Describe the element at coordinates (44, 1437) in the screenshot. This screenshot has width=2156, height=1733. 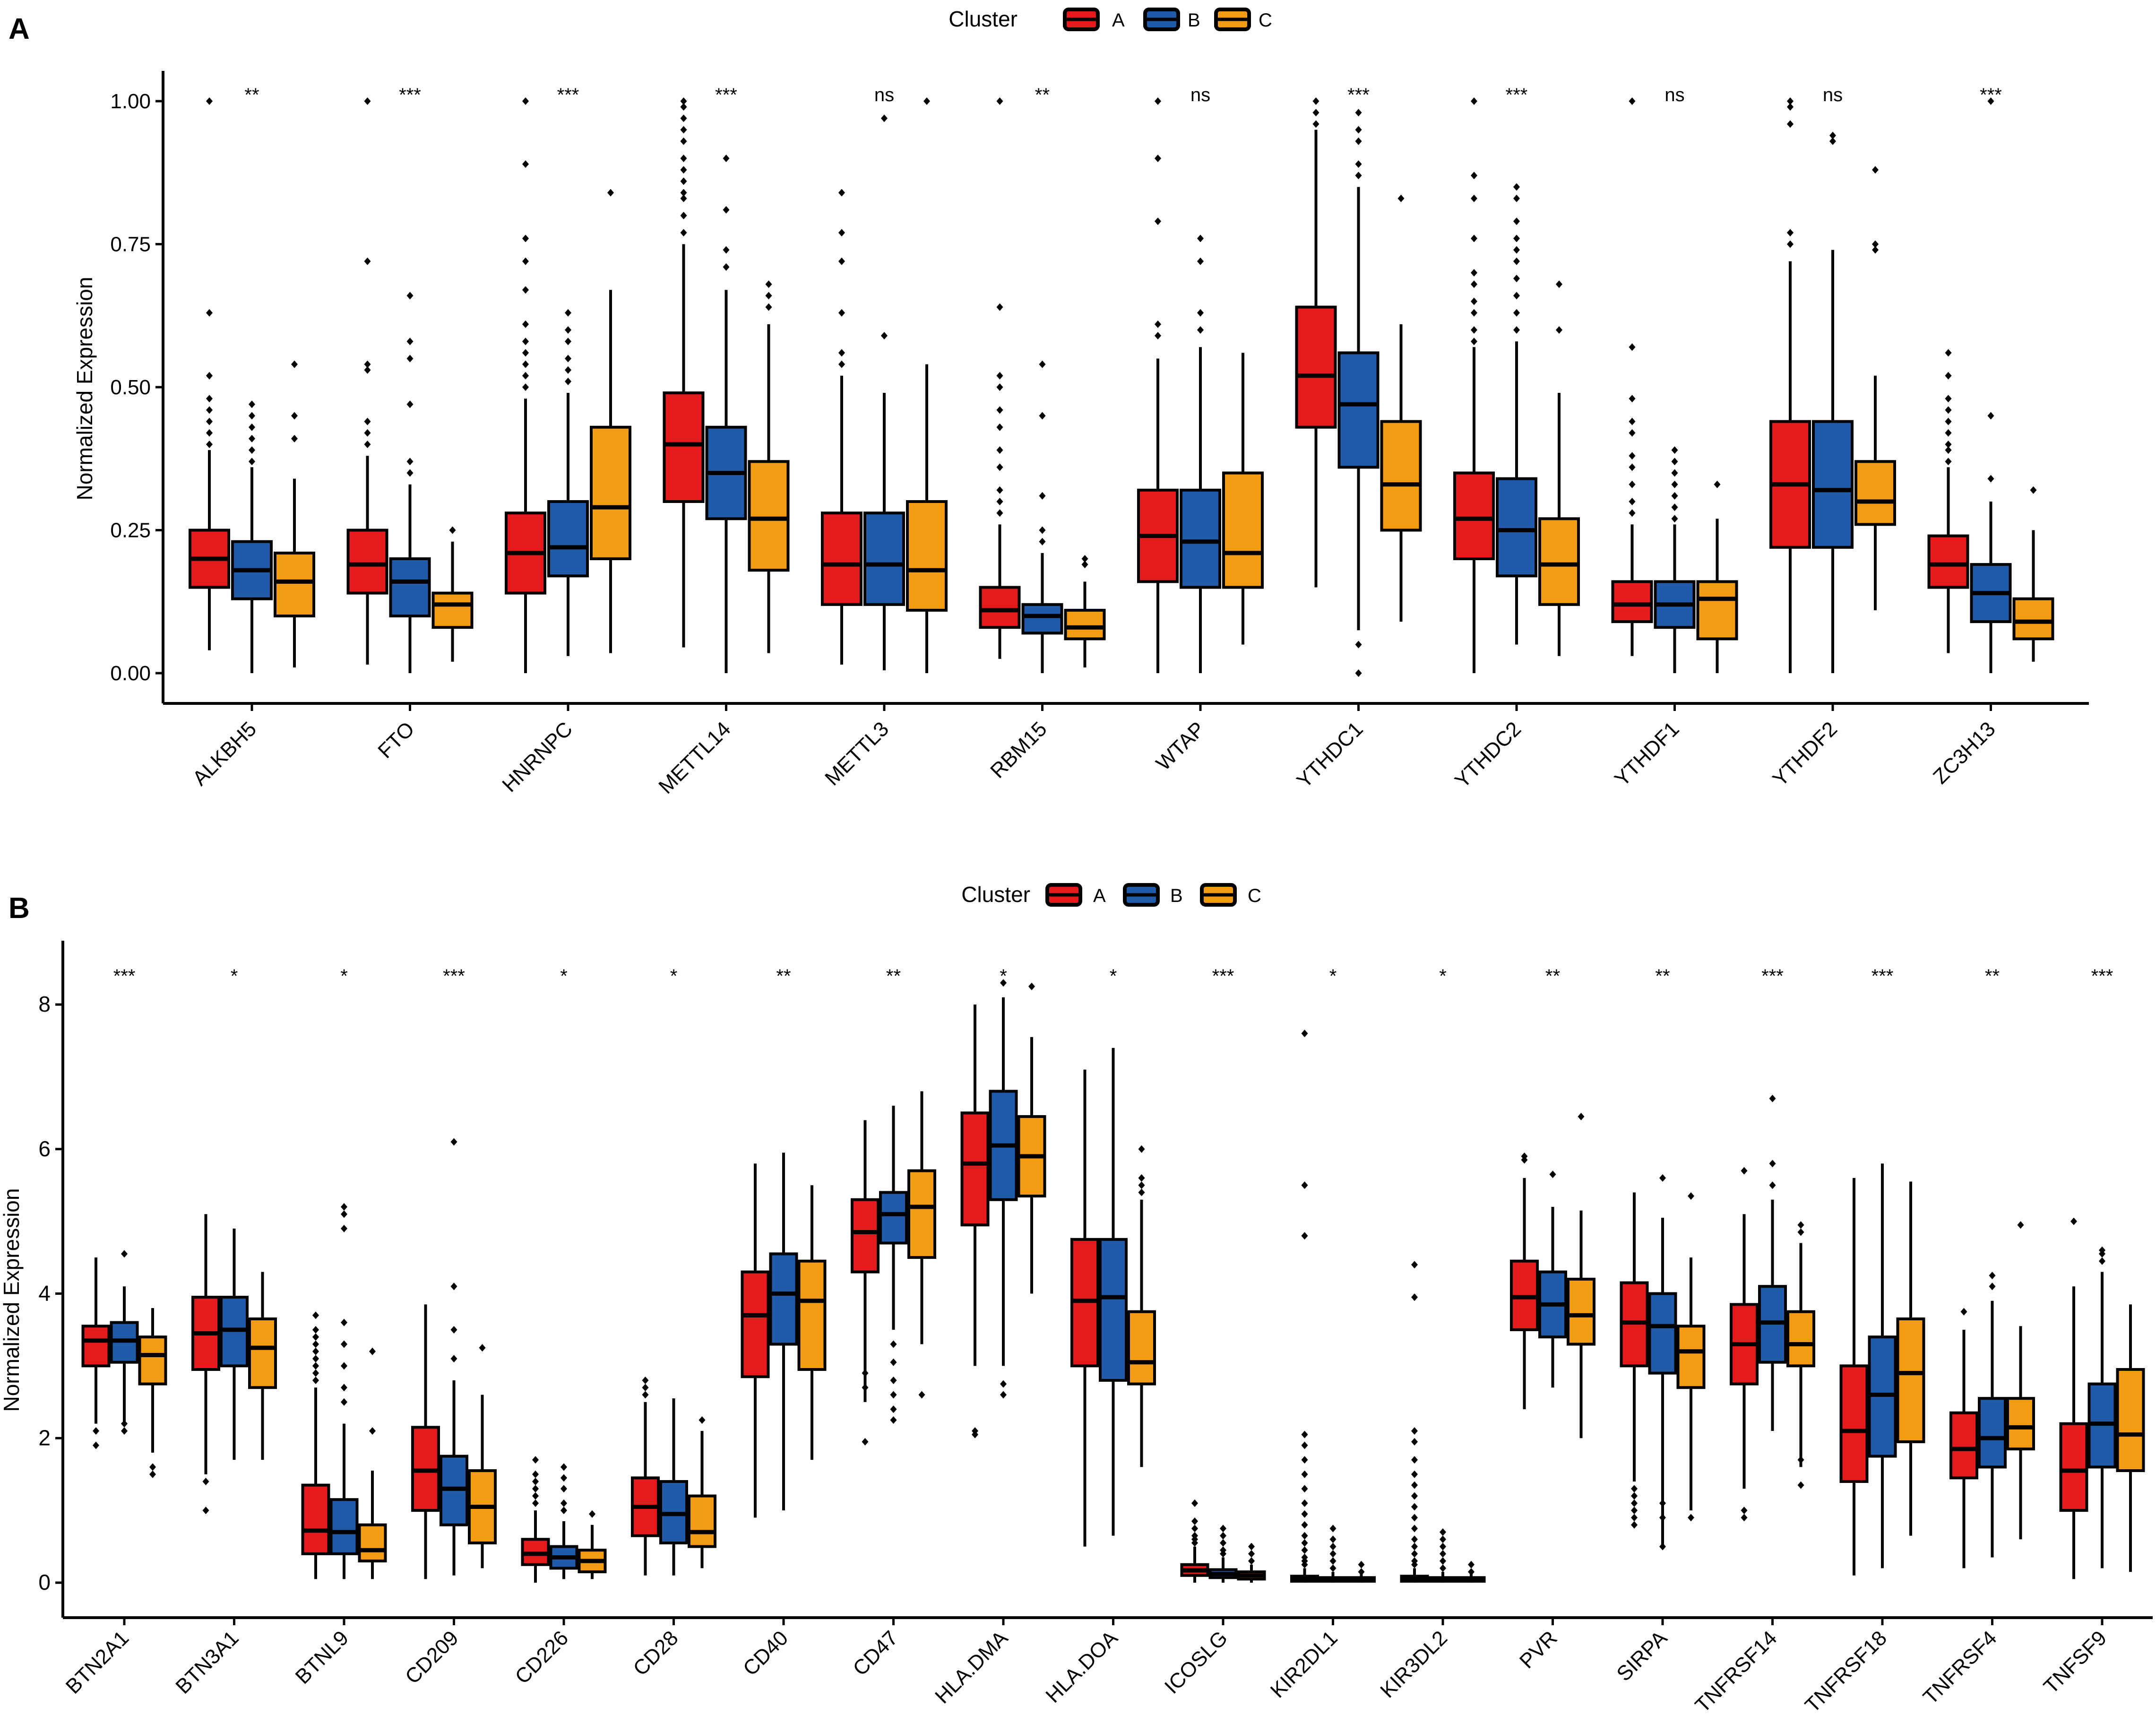
I see `y-tick-label: 2` at that location.